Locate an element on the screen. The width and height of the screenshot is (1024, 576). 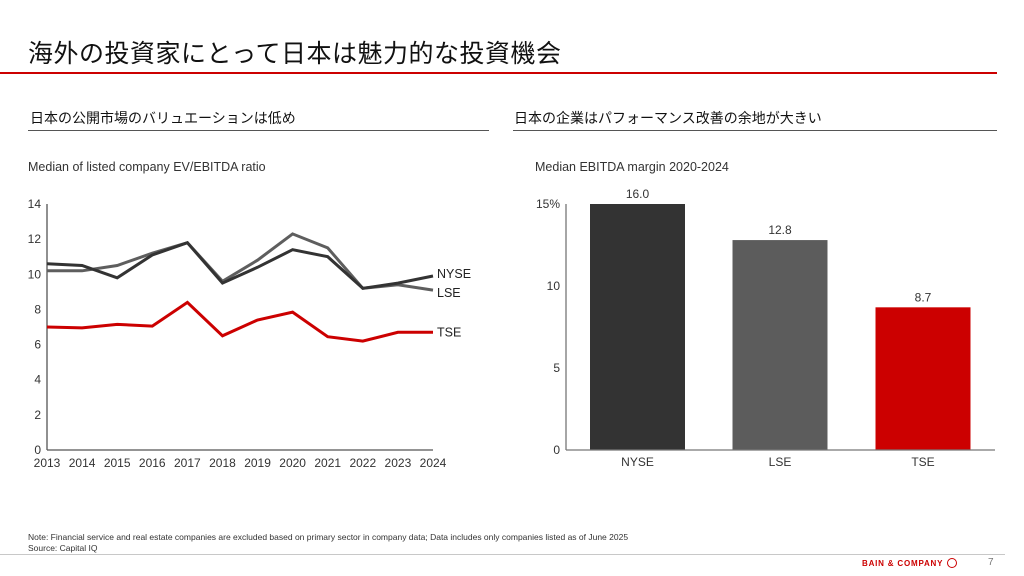
line-chart-x-tick-label: 2013 is located at coordinates (47, 463).